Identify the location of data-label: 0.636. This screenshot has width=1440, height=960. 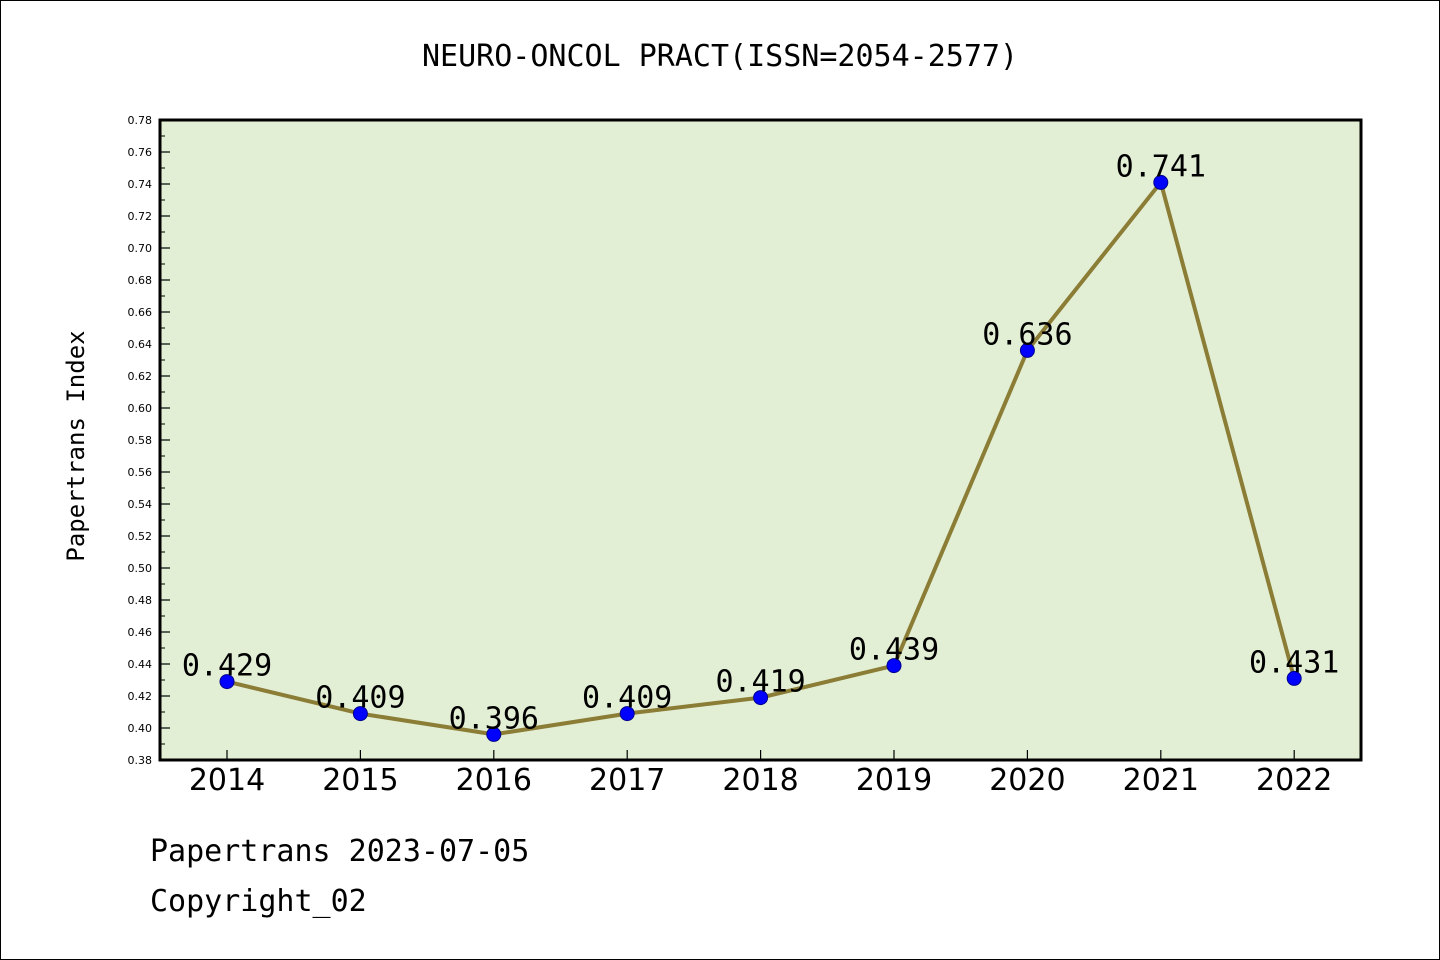
(1027, 334).